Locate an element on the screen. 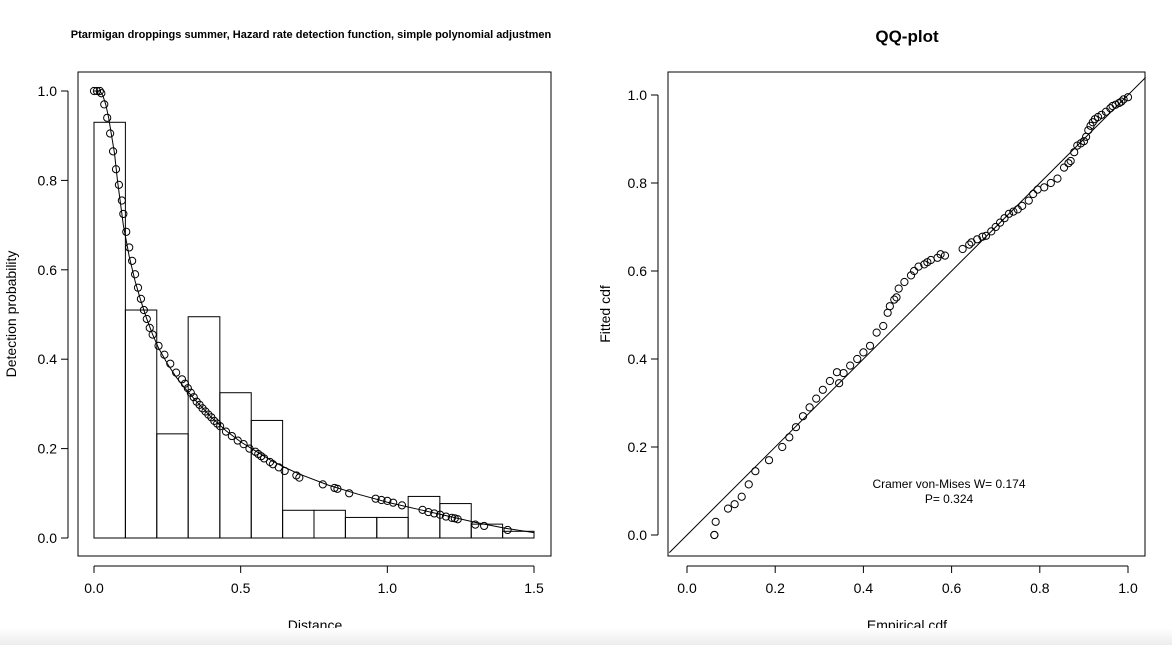 This screenshot has height=650, width=1172. left-x-axis: 0.0 0.5 1.0 1.5 is located at coordinates (314, 580).